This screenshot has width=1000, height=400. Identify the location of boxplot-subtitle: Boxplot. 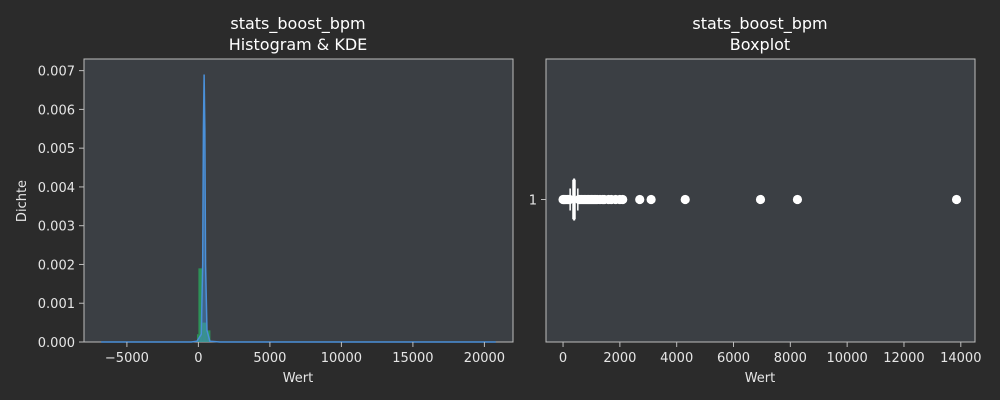
(760, 44).